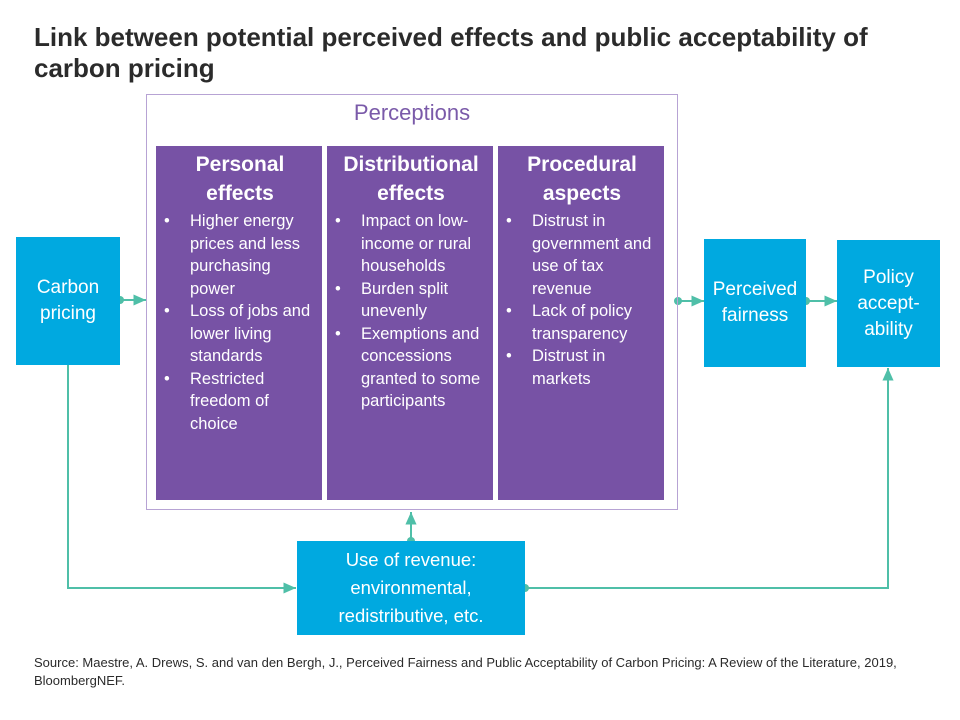 The height and width of the screenshot is (720, 960). Describe the element at coordinates (240, 402) in the screenshot. I see `bullet-item: Restricted freedom of choice` at that location.